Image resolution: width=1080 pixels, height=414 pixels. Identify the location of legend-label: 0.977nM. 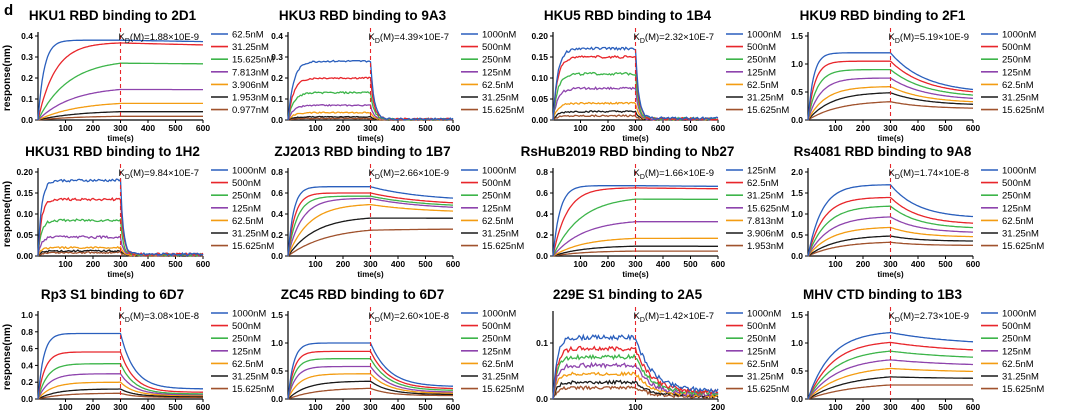
(250, 110).